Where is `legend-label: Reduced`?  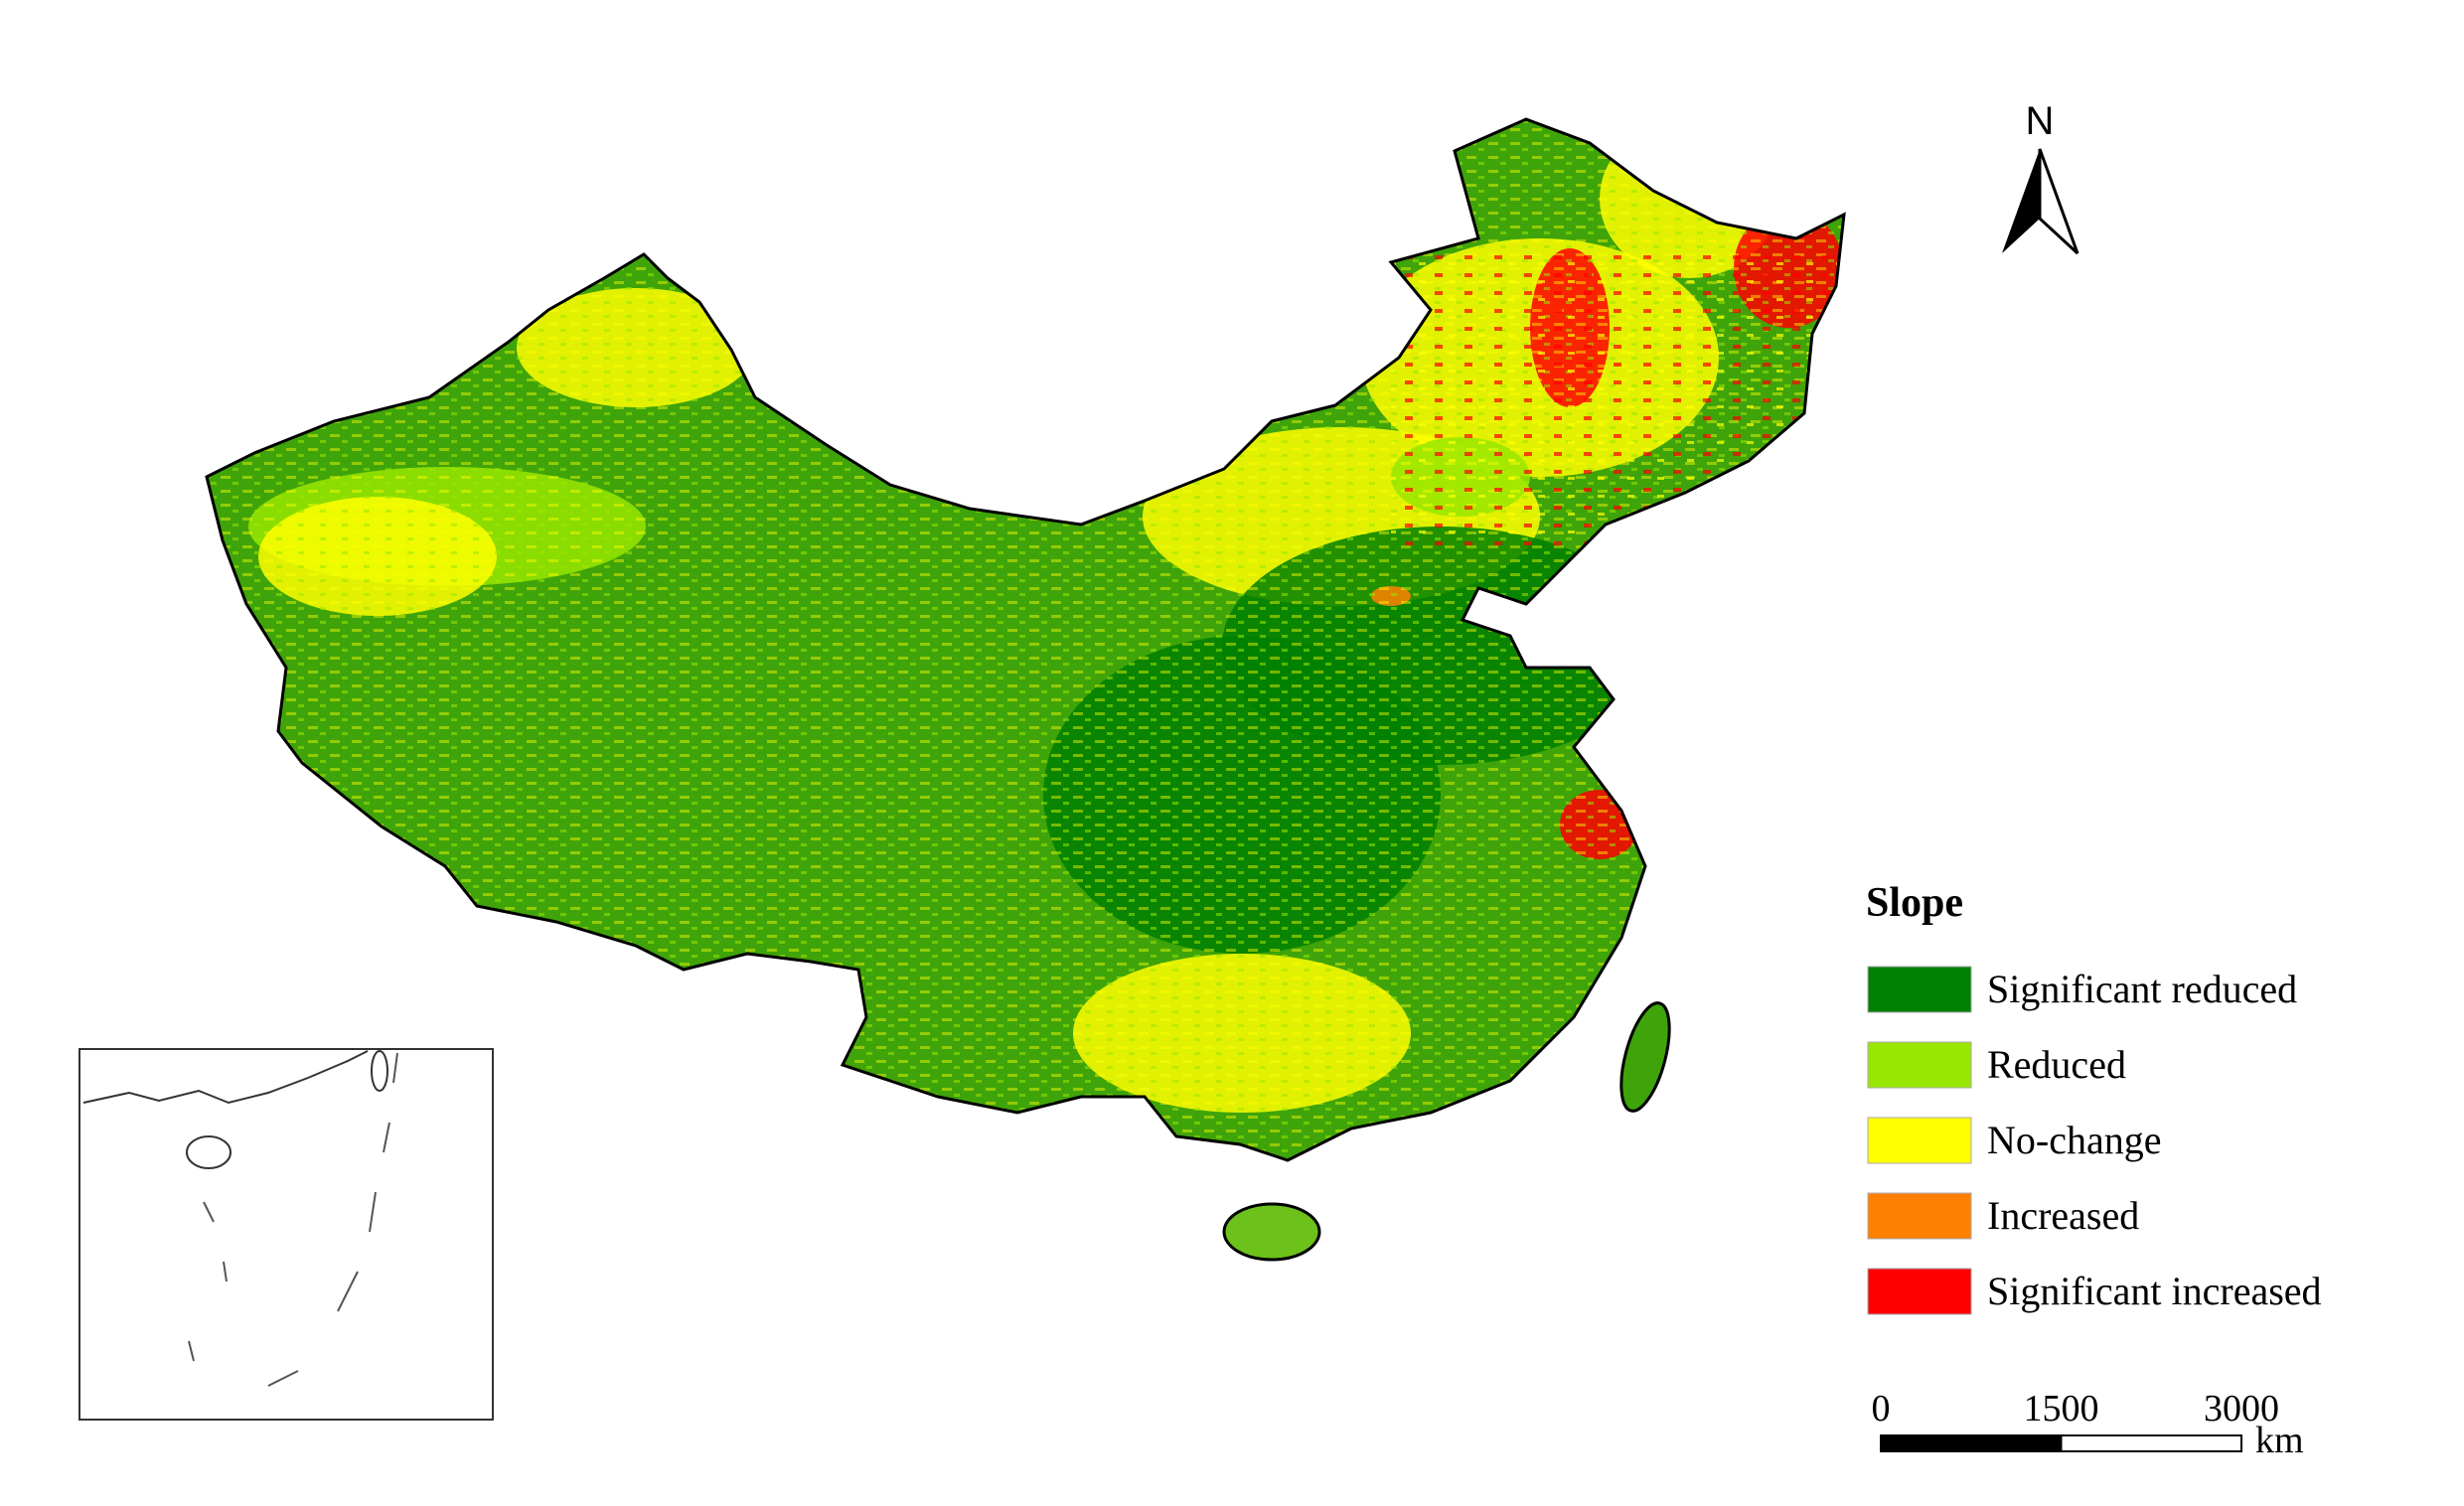 legend-label: Reduced is located at coordinates (2056, 1064).